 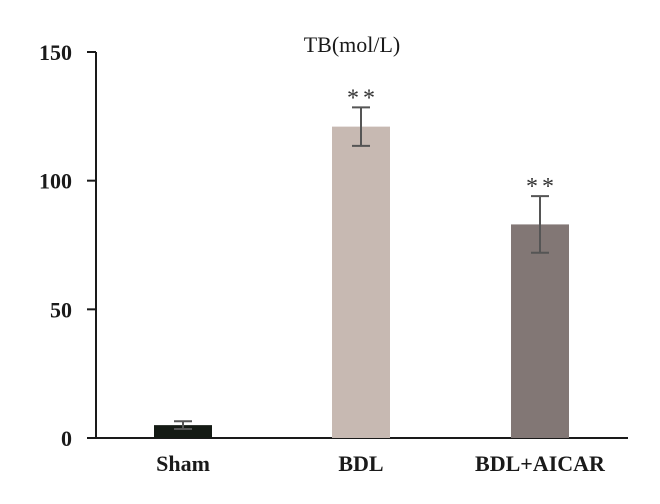 What do you see at coordinates (540, 463) in the screenshot?
I see `x-category-label: BDL+AICAR` at bounding box center [540, 463].